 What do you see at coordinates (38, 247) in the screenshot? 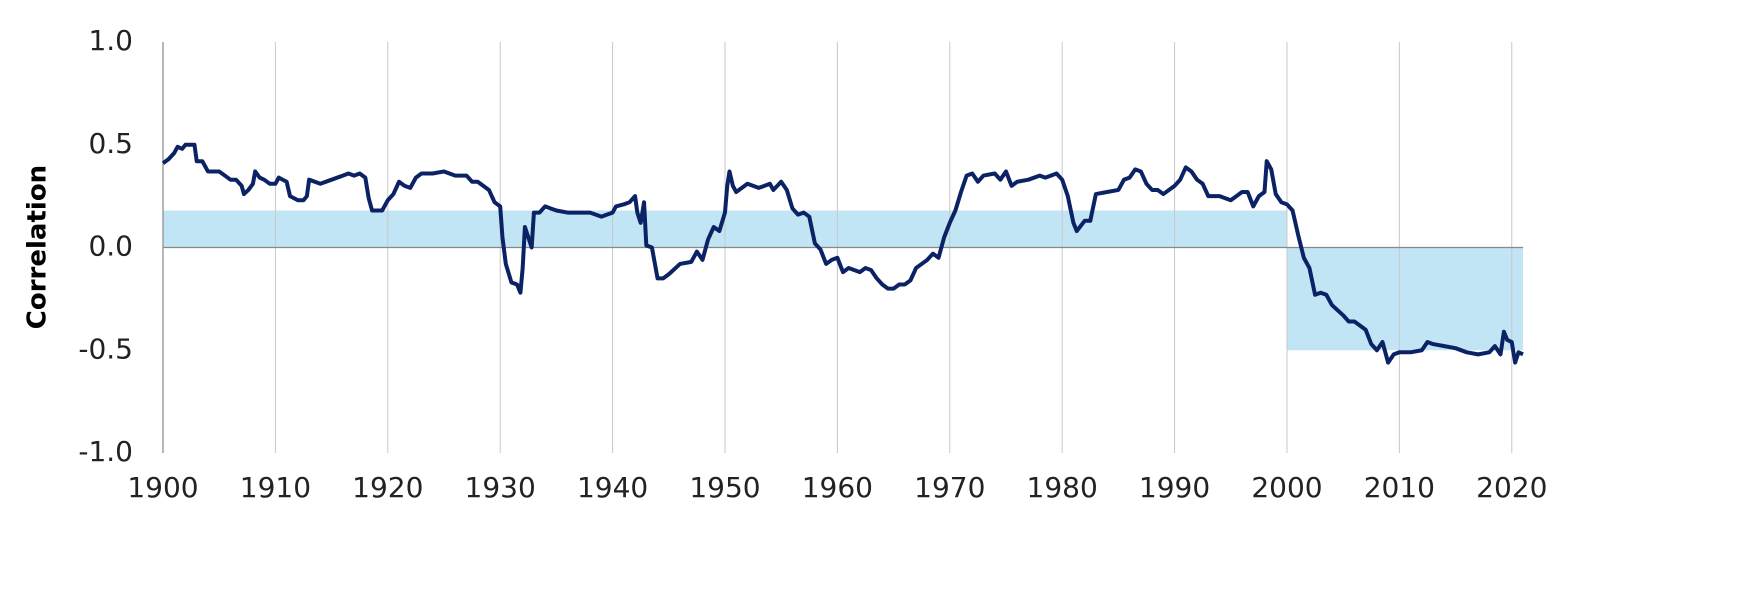
I see `y-axis-label: Correlation` at bounding box center [38, 247].